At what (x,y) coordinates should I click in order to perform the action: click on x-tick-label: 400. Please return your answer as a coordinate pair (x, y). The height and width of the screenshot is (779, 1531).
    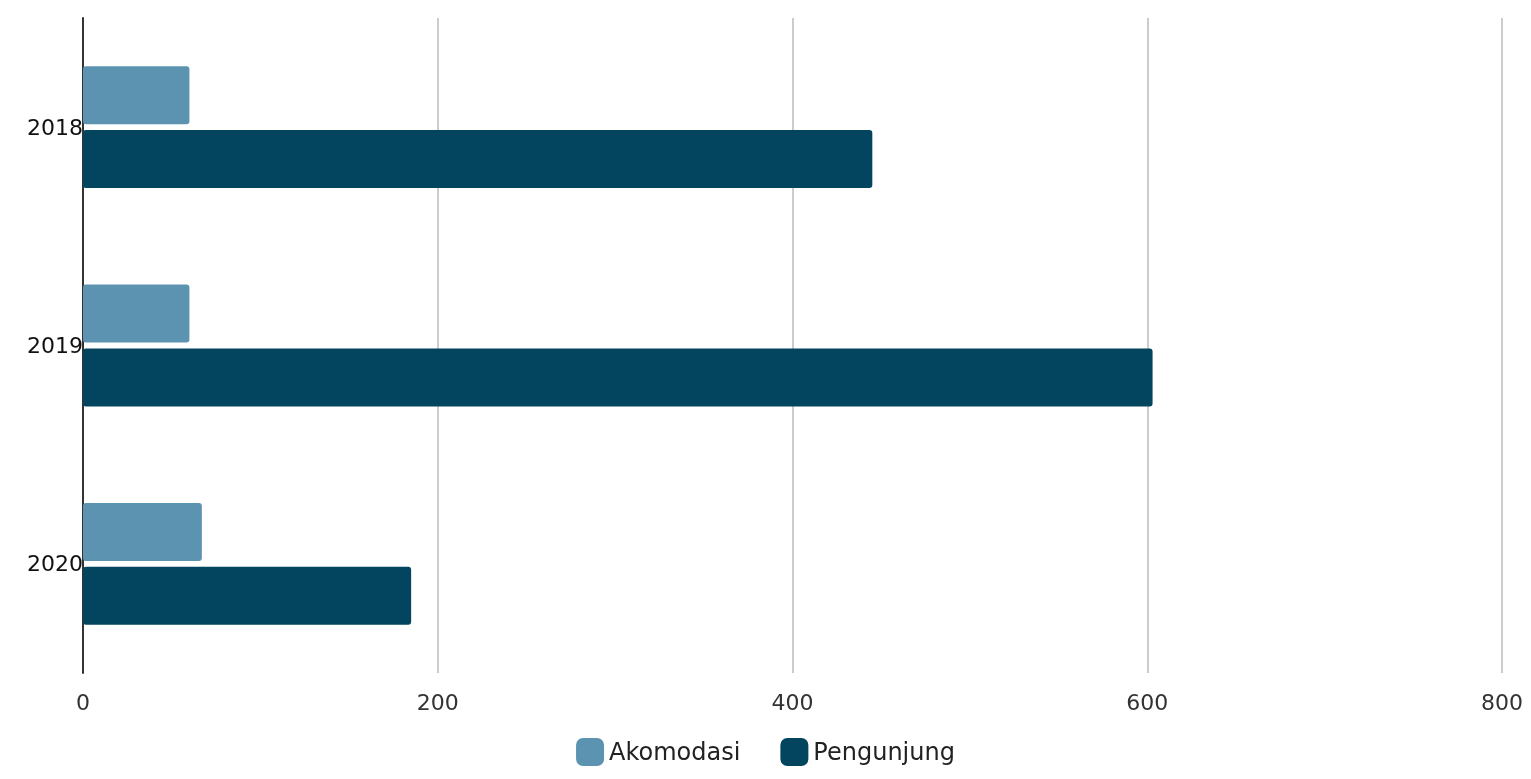
    Looking at the image, I should click on (792, 702).